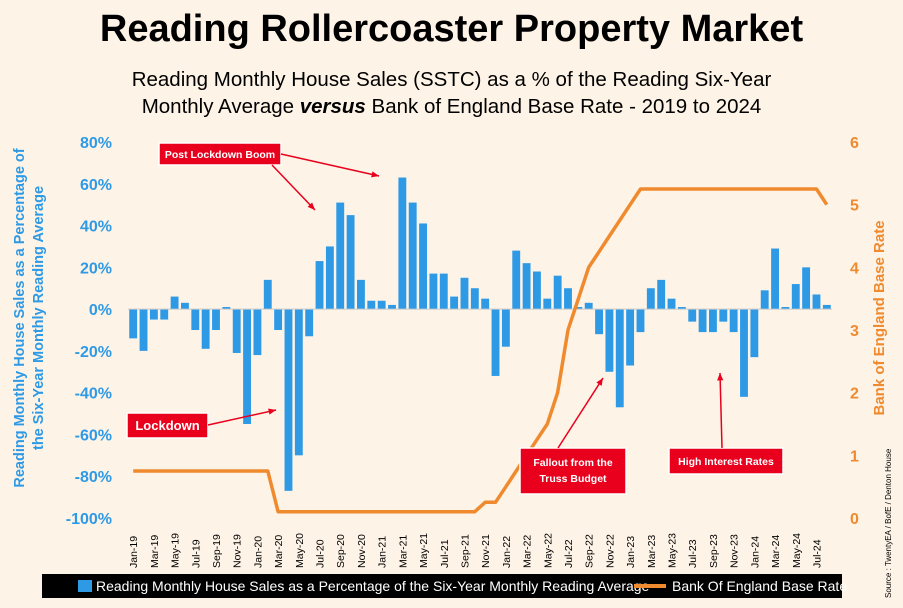 The height and width of the screenshot is (608, 903). I want to click on annotation-label-high-rates: High Interest Rates, so click(726, 462).